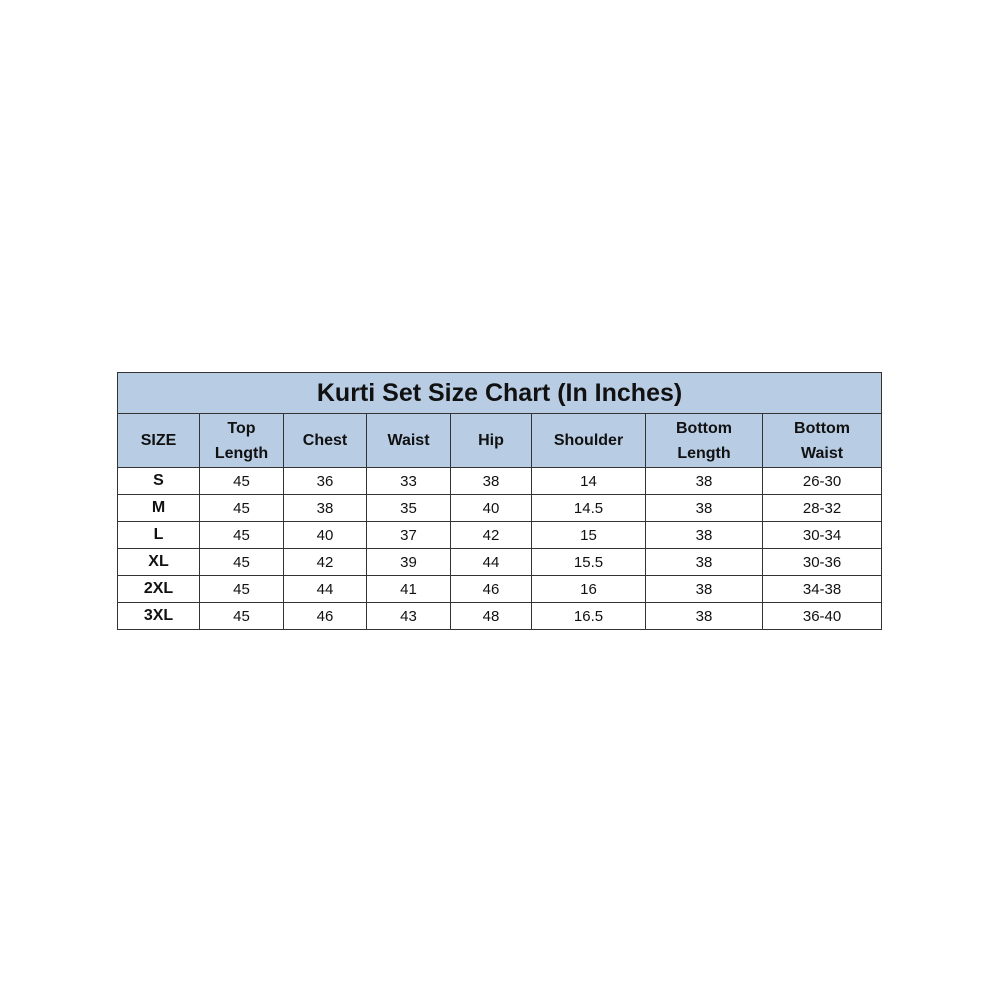 The height and width of the screenshot is (1000, 1000). Describe the element at coordinates (588, 616) in the screenshot. I see `value-cell: 16.5` at that location.